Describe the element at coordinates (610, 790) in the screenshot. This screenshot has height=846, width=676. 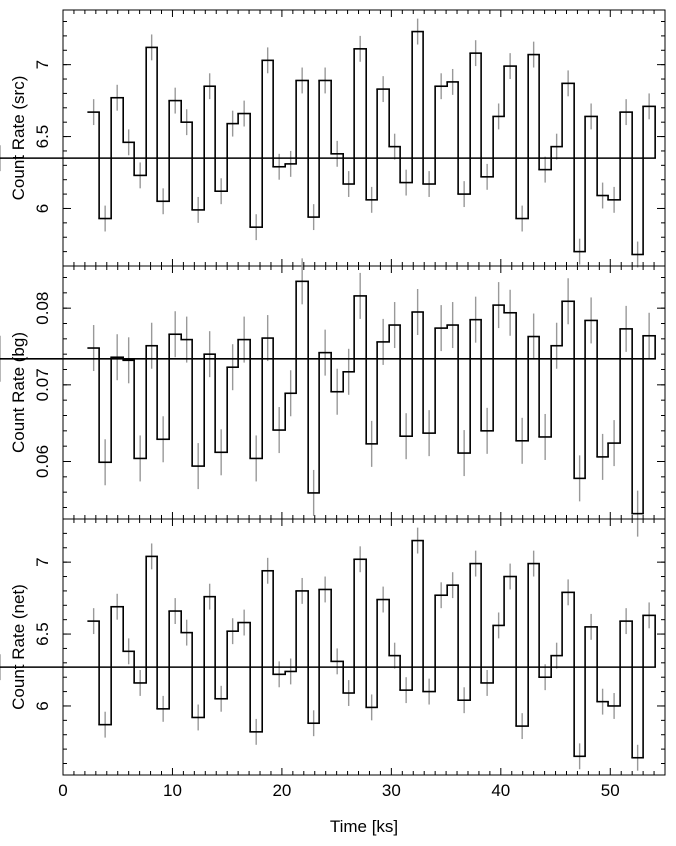
I see `x-tick-label: 50` at that location.